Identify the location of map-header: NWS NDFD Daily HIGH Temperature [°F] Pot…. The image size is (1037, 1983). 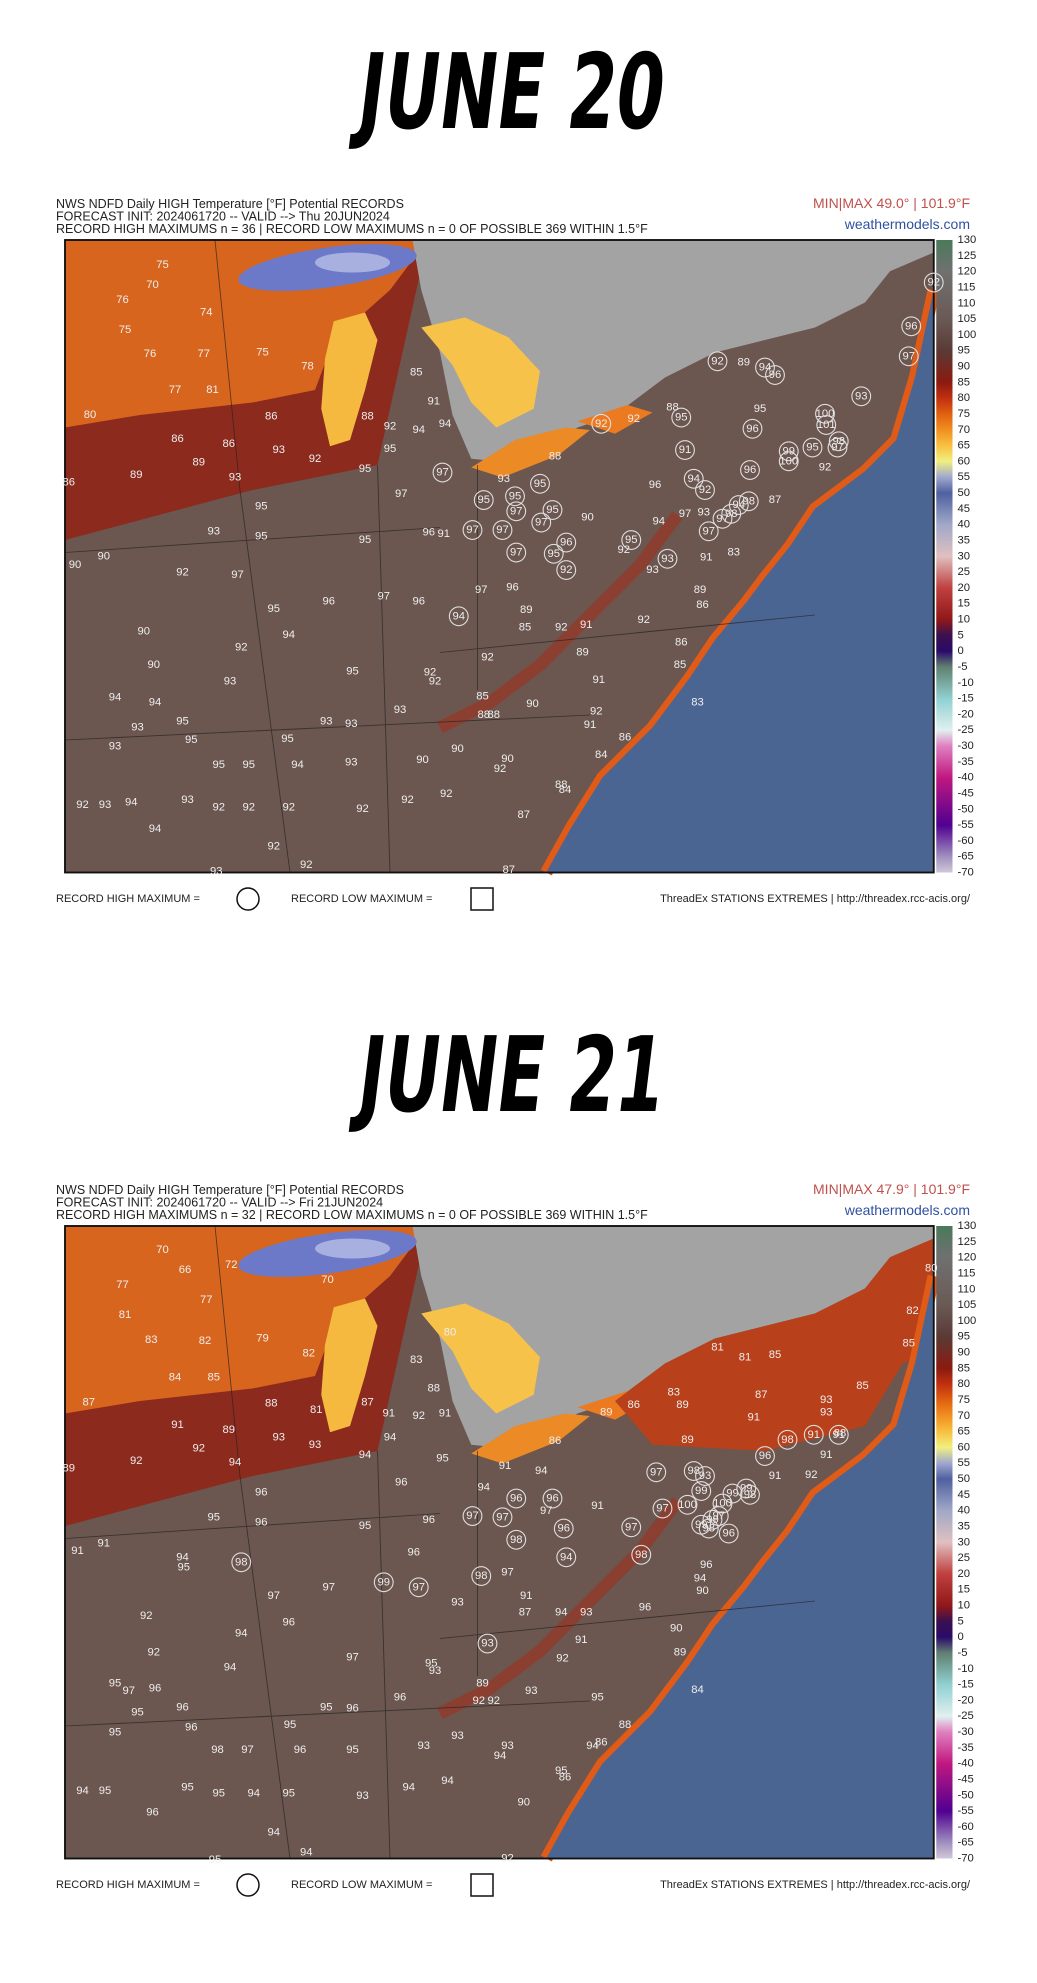
(230, 204).